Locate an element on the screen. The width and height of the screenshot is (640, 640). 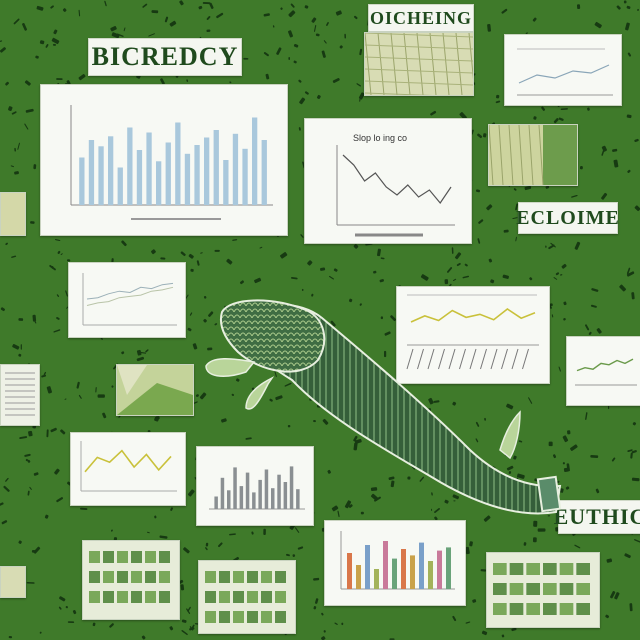
wave-chart-card is located at coordinates (128, 469).